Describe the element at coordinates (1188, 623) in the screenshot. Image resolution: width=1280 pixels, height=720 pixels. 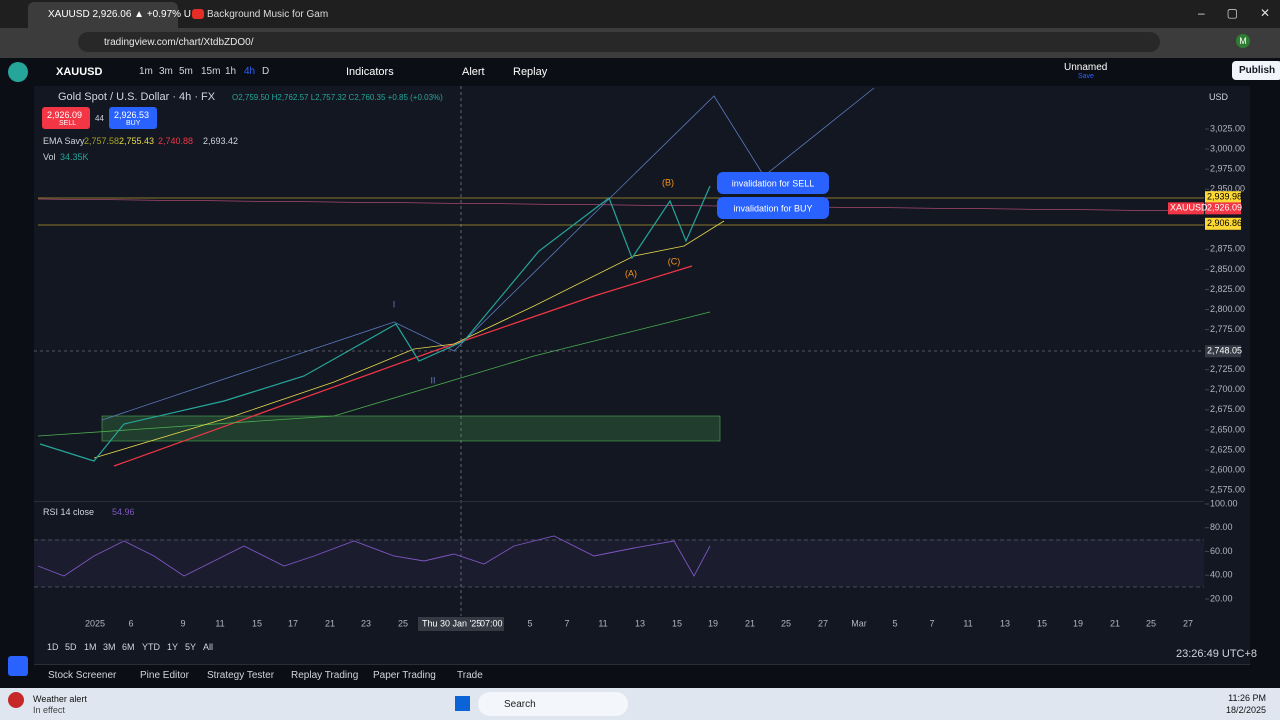
I see `time-tick-label: 27` at that location.